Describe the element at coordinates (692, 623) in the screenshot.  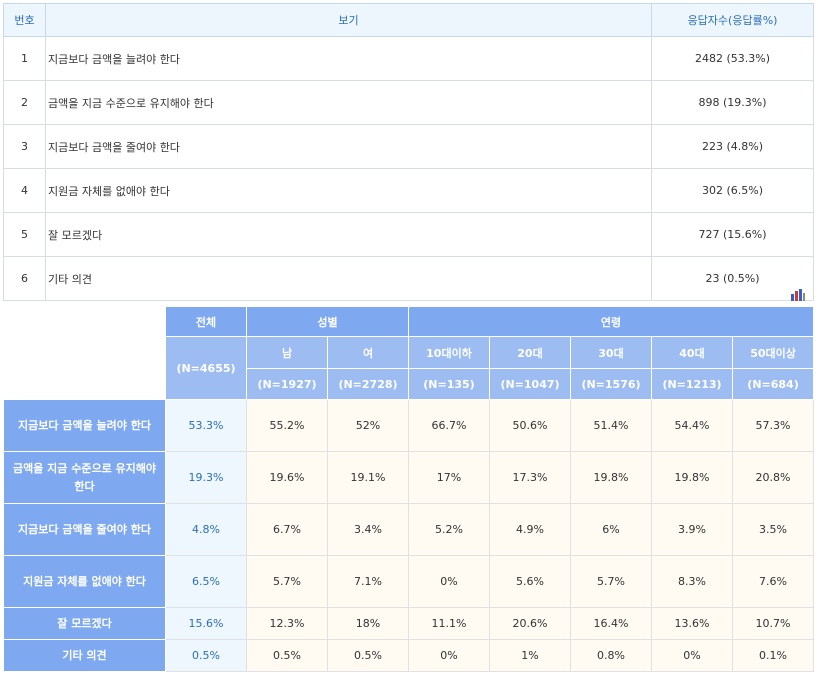
I see `row-value: 13.6%` at that location.